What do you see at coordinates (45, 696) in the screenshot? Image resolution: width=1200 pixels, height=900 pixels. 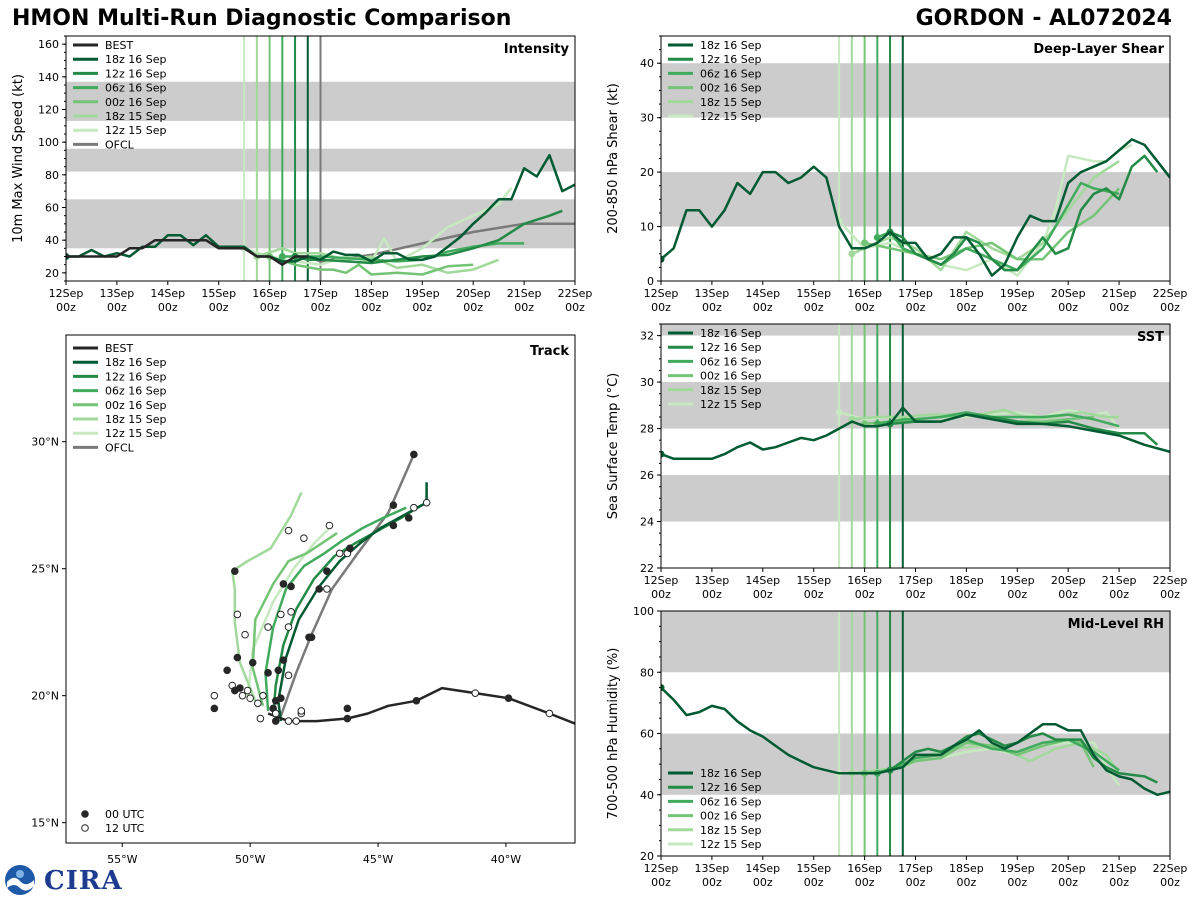 I see `y-tick-label: 20°N` at bounding box center [45, 696].